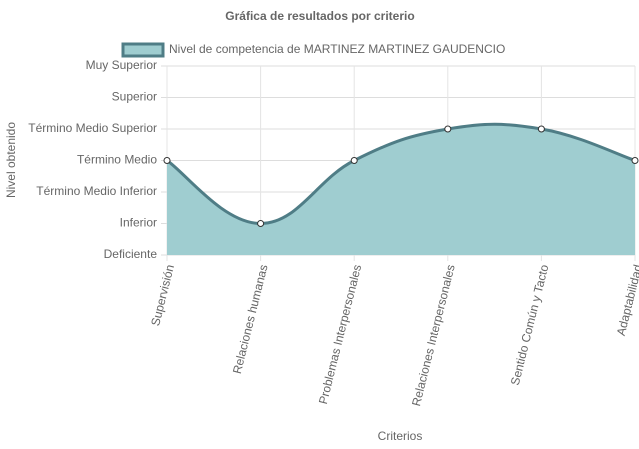 Image resolution: width=639 pixels, height=449 pixels. What do you see at coordinates (131, 254) in the screenshot?
I see `y-tick-label: Deficiente` at bounding box center [131, 254].